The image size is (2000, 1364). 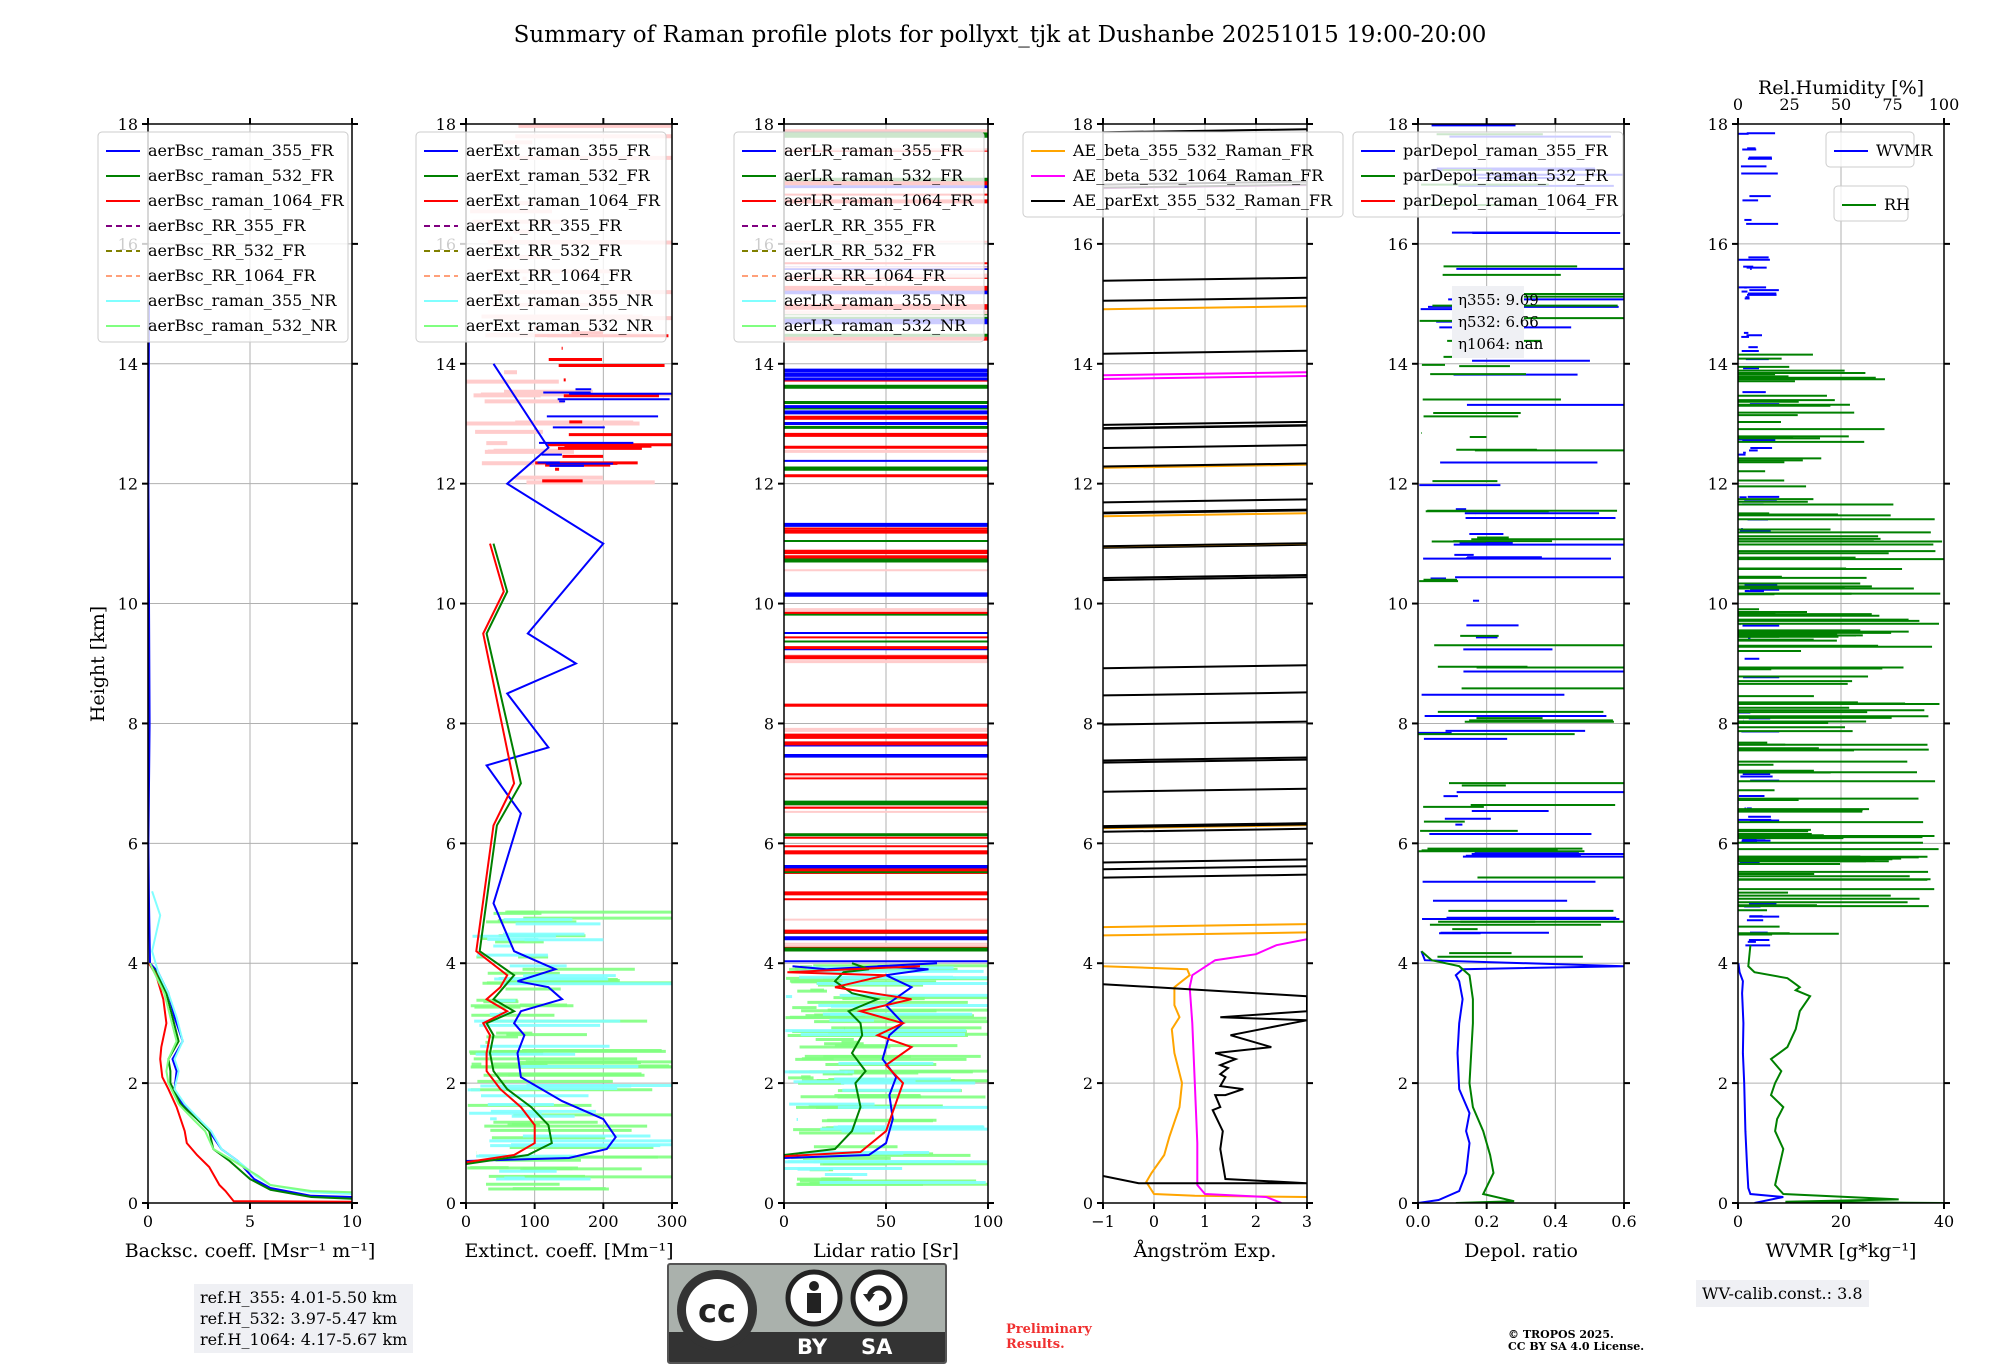 I want to click on legend-label: parDepol_raman_355_FR, so click(x=1506, y=150).